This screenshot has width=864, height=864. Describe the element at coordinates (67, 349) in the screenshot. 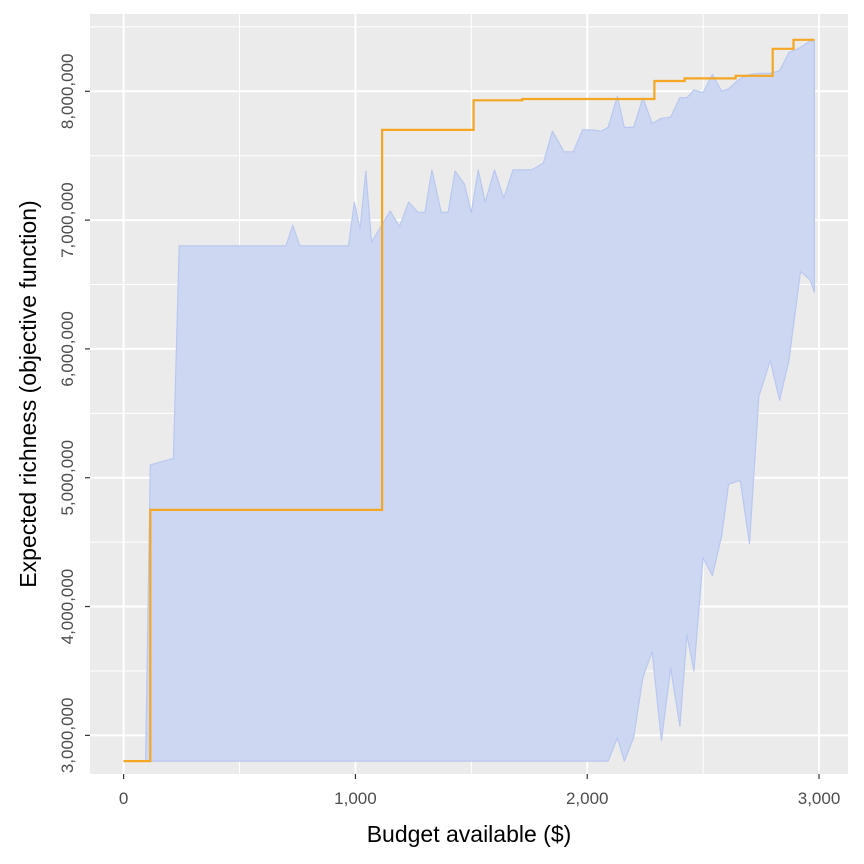

I see `y-tick-label: 6,000,000` at that location.